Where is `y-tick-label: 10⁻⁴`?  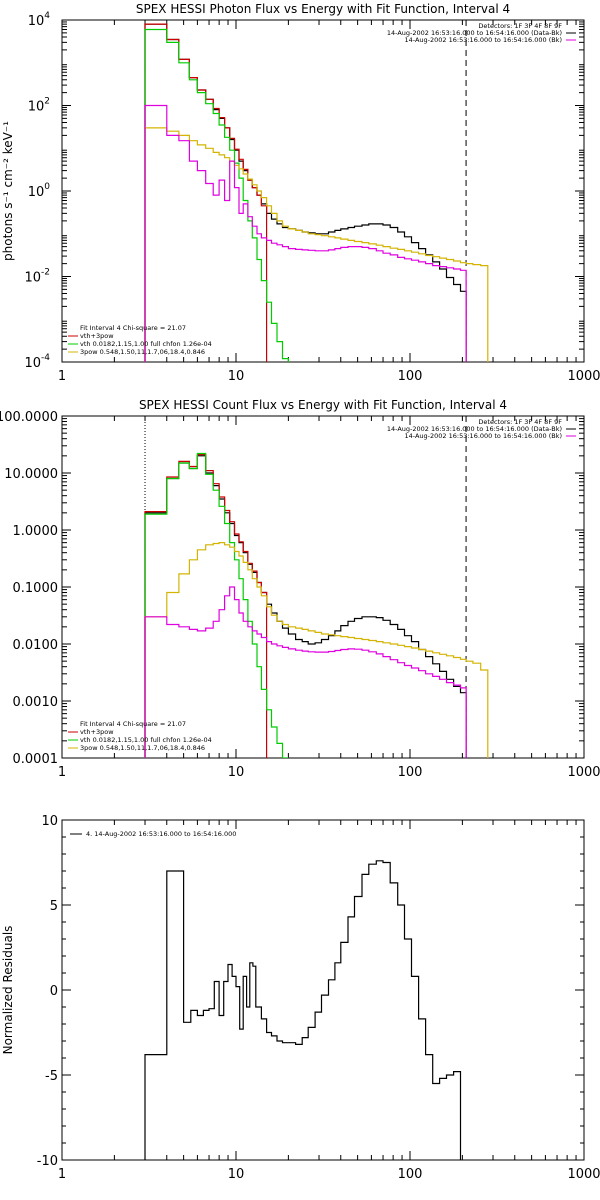 y-tick-label: 10⁻⁴ is located at coordinates (37, 362).